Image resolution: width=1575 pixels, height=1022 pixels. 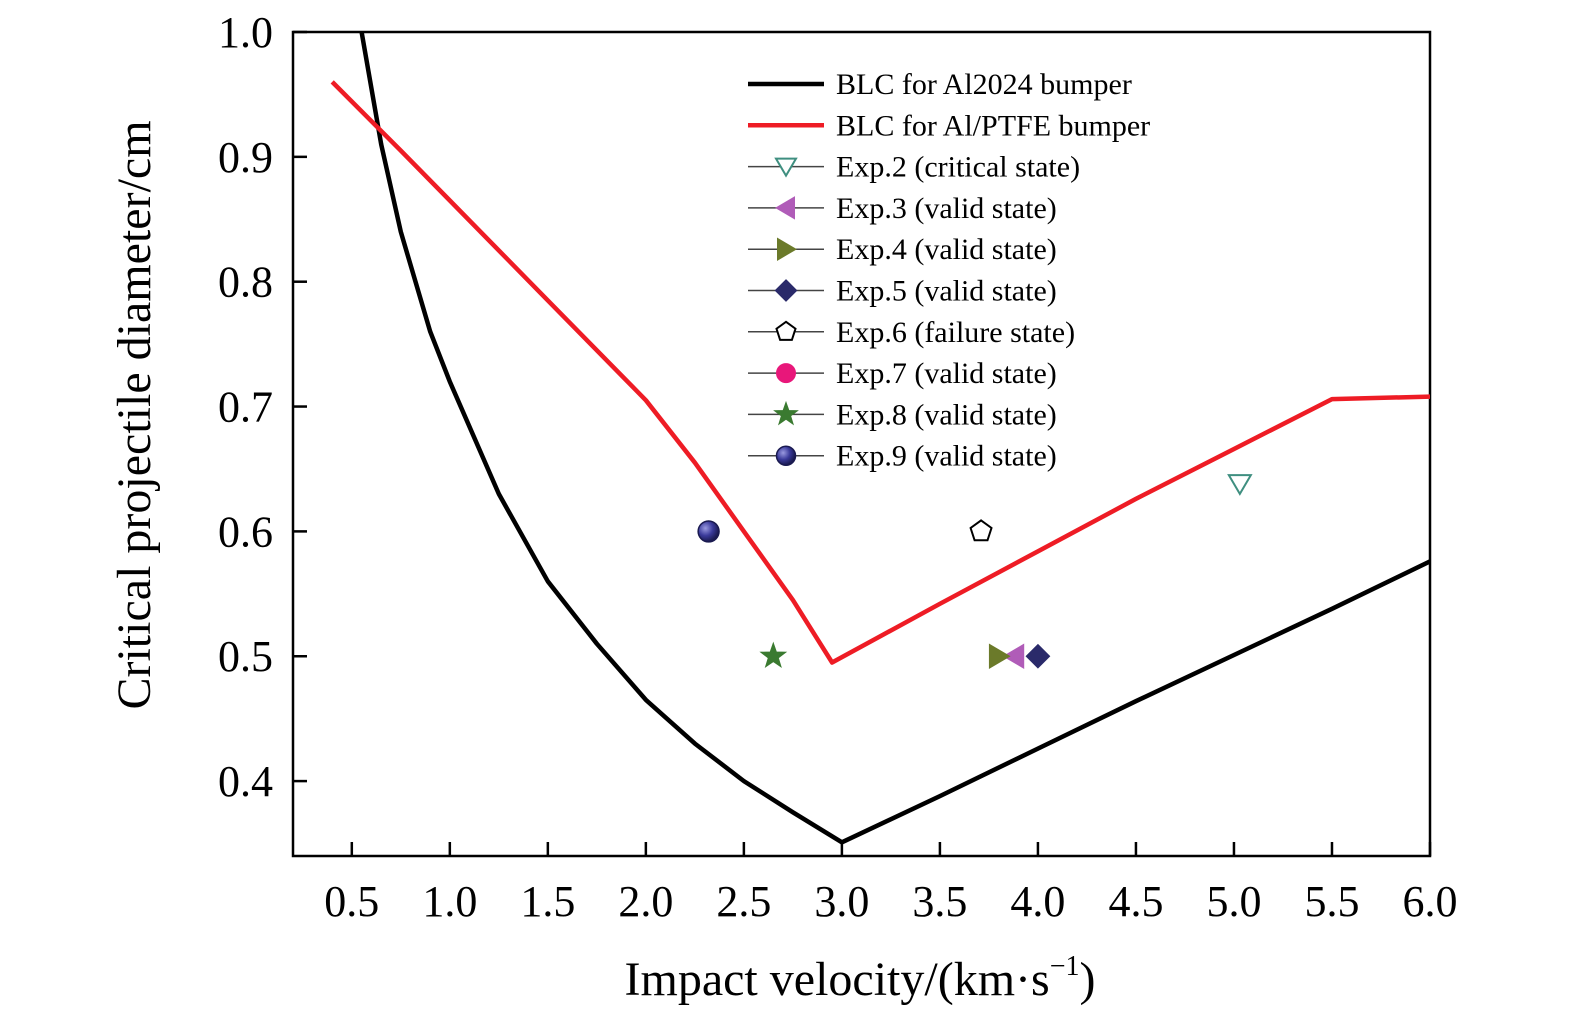 I want to click on x-axis-title: Impact velocity/(km·s−1), so click(x=860, y=978).